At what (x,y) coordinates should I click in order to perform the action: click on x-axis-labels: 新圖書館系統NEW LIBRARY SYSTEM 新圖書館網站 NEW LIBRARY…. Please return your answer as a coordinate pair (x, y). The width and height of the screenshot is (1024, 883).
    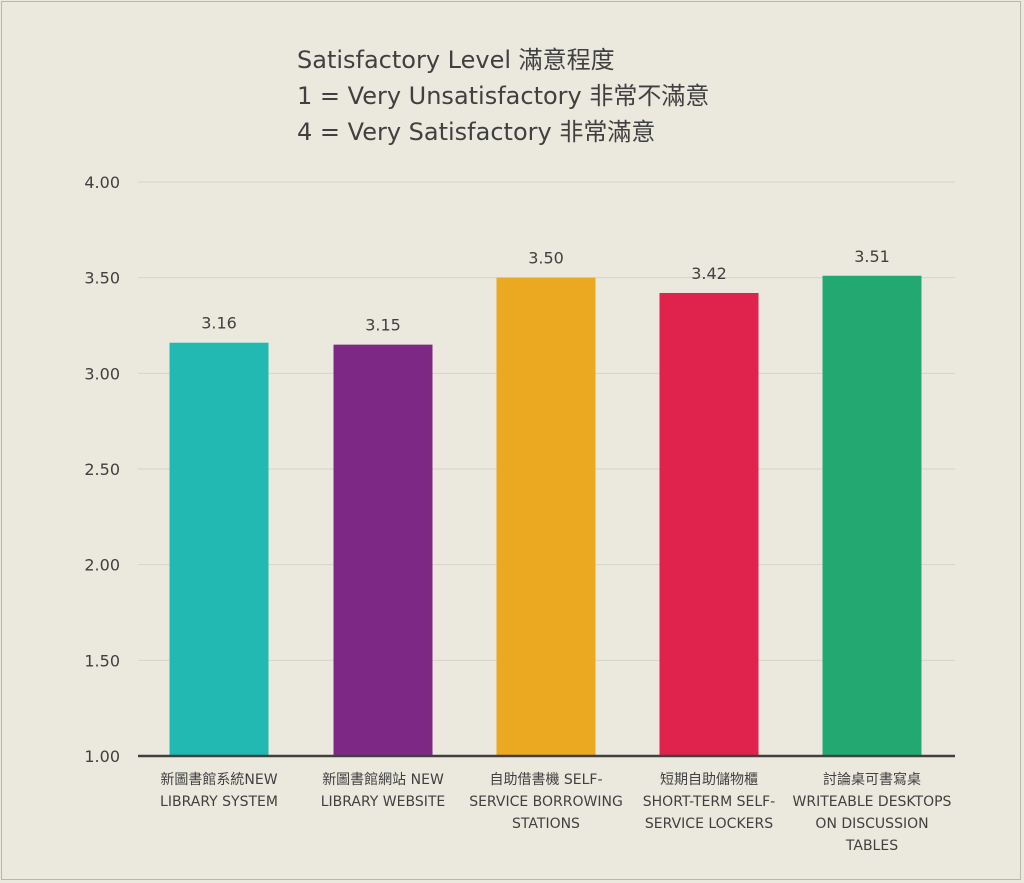
    Looking at the image, I should click on (556, 812).